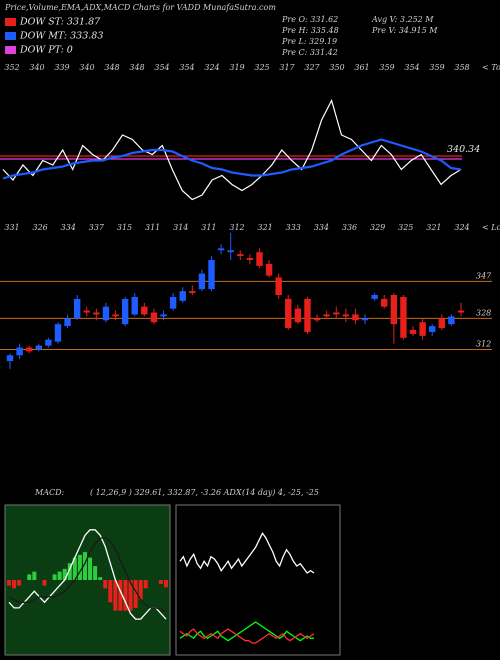 This screenshot has height=660, width=500. Describe the element at coordinates (336, 67) in the screenshot. I see `top-label: 350` at that location.